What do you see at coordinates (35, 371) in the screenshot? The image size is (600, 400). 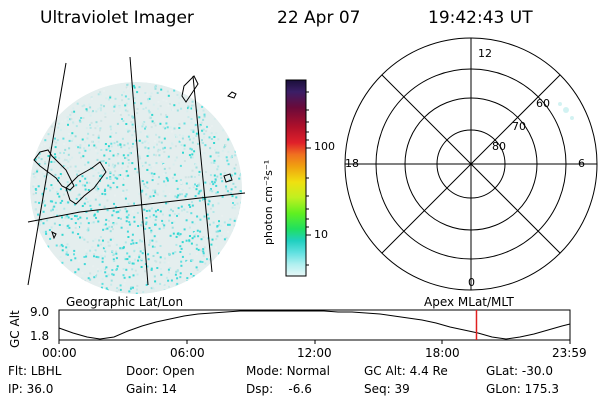 I see `status-filter: Flt: LBHL` at bounding box center [35, 371].